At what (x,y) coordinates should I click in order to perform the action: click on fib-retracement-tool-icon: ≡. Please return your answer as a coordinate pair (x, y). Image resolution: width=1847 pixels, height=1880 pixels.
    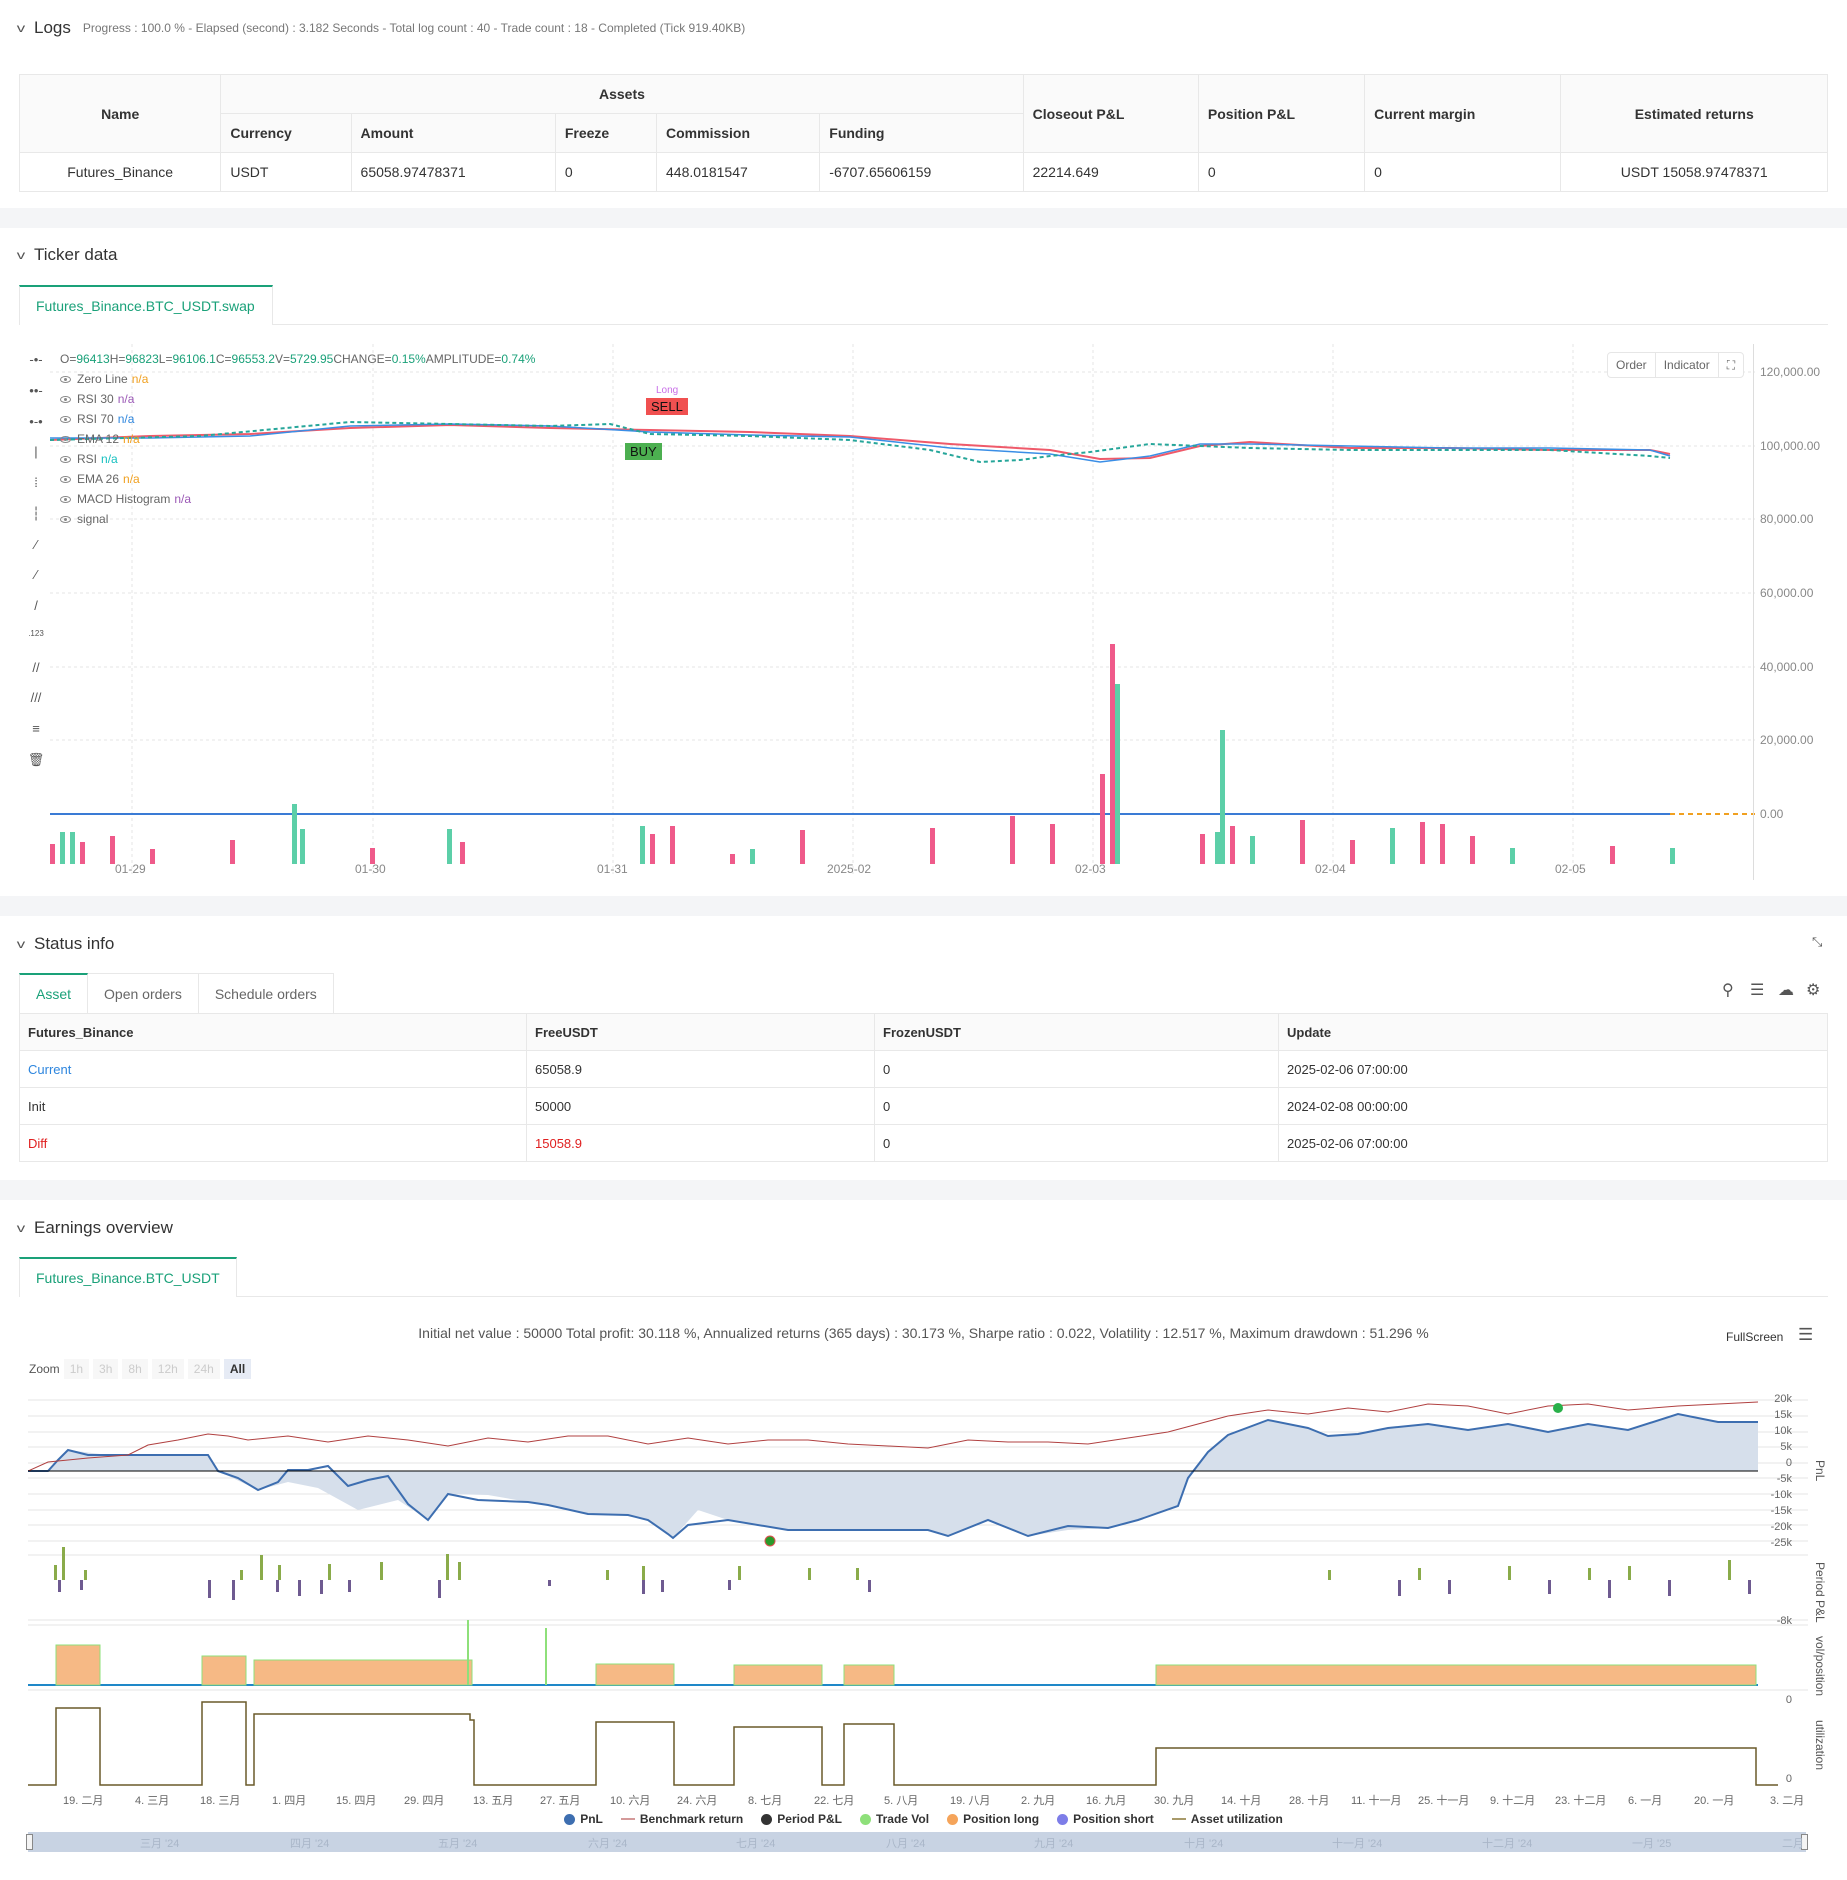
    Looking at the image, I should click on (36, 728).